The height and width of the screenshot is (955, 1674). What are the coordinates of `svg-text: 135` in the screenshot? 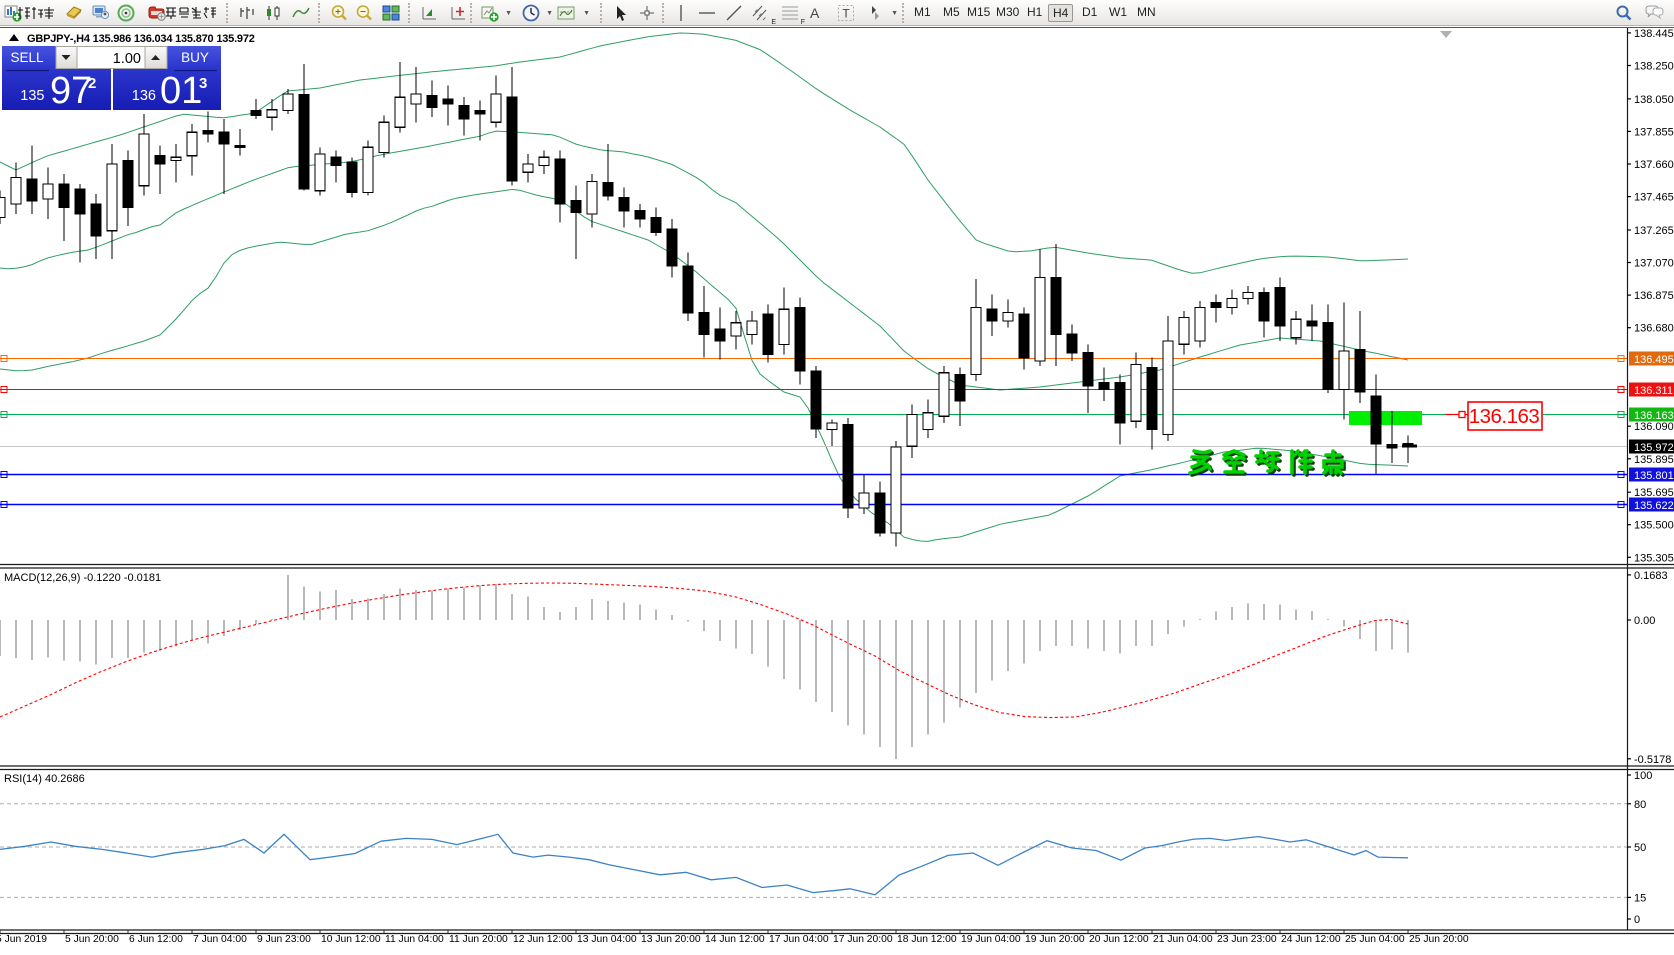 It's located at (32, 96).